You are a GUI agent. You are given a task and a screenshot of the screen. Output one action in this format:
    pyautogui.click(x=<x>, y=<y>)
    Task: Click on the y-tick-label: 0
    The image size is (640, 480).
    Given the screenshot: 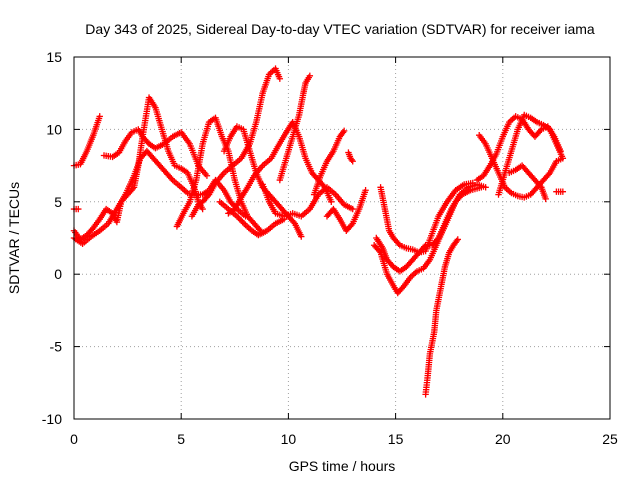 What is the action you would take?
    pyautogui.click(x=58, y=274)
    